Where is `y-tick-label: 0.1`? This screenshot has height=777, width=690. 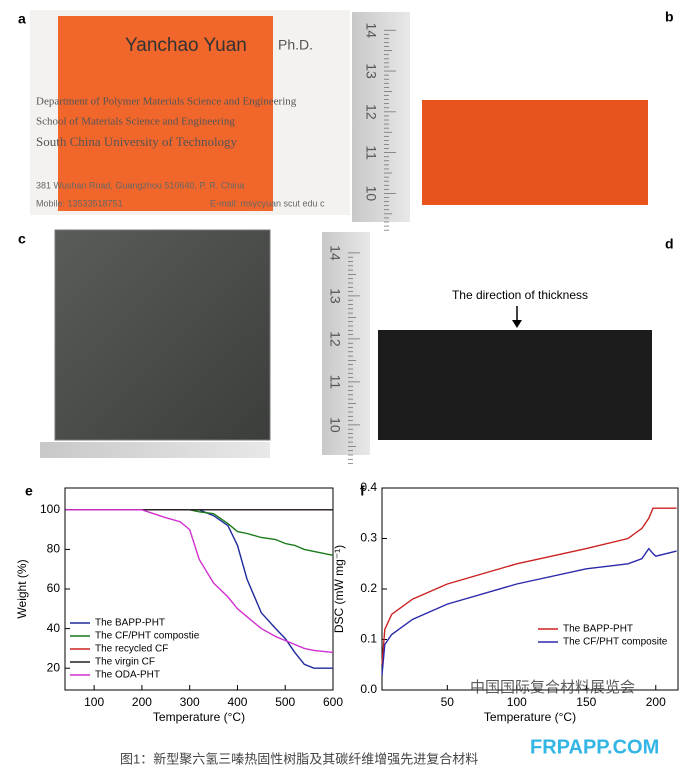 y-tick-label: 0.1 is located at coordinates (368, 639).